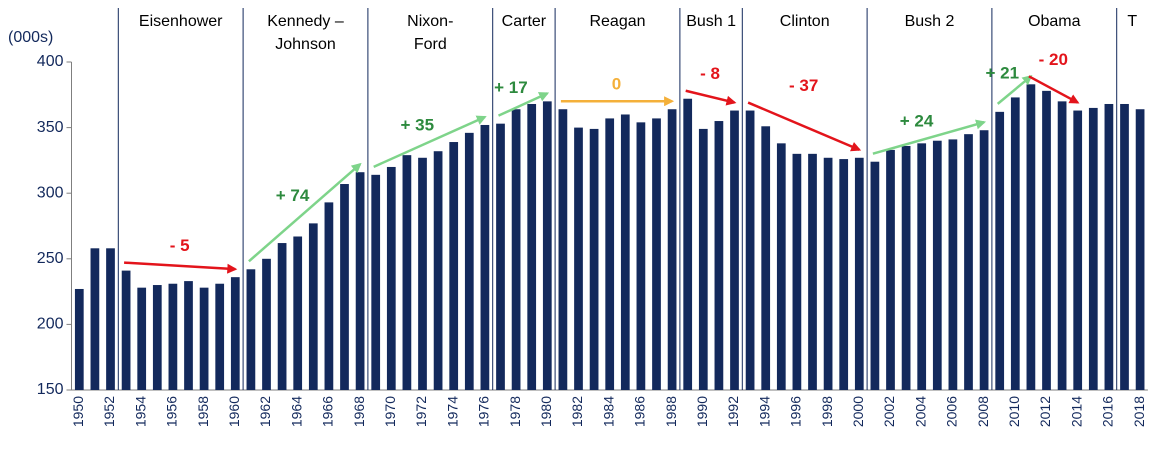 This screenshot has height=454, width=1154. What do you see at coordinates (930, 21) in the screenshot?
I see `president-name: Bush 2` at bounding box center [930, 21].